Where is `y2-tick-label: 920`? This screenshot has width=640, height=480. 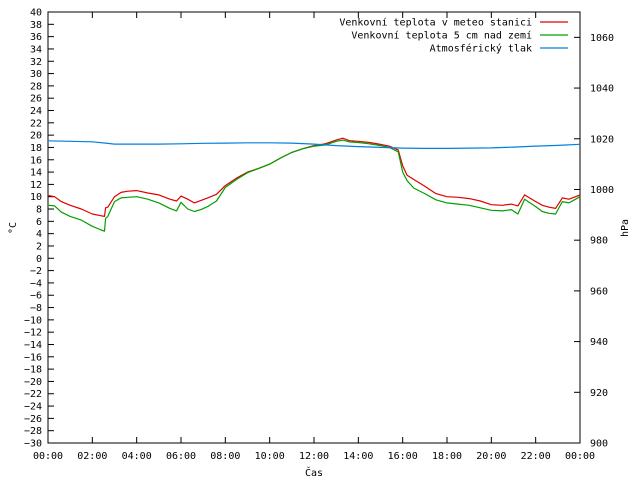 y2-tick-label: 920 is located at coordinates (599, 393).